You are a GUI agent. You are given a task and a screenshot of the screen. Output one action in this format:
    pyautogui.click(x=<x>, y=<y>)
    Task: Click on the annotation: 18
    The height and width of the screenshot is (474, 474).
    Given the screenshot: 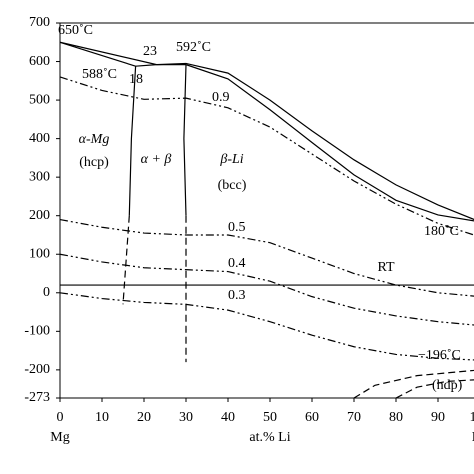 What is the action you would take?
    pyautogui.click(x=136, y=79)
    